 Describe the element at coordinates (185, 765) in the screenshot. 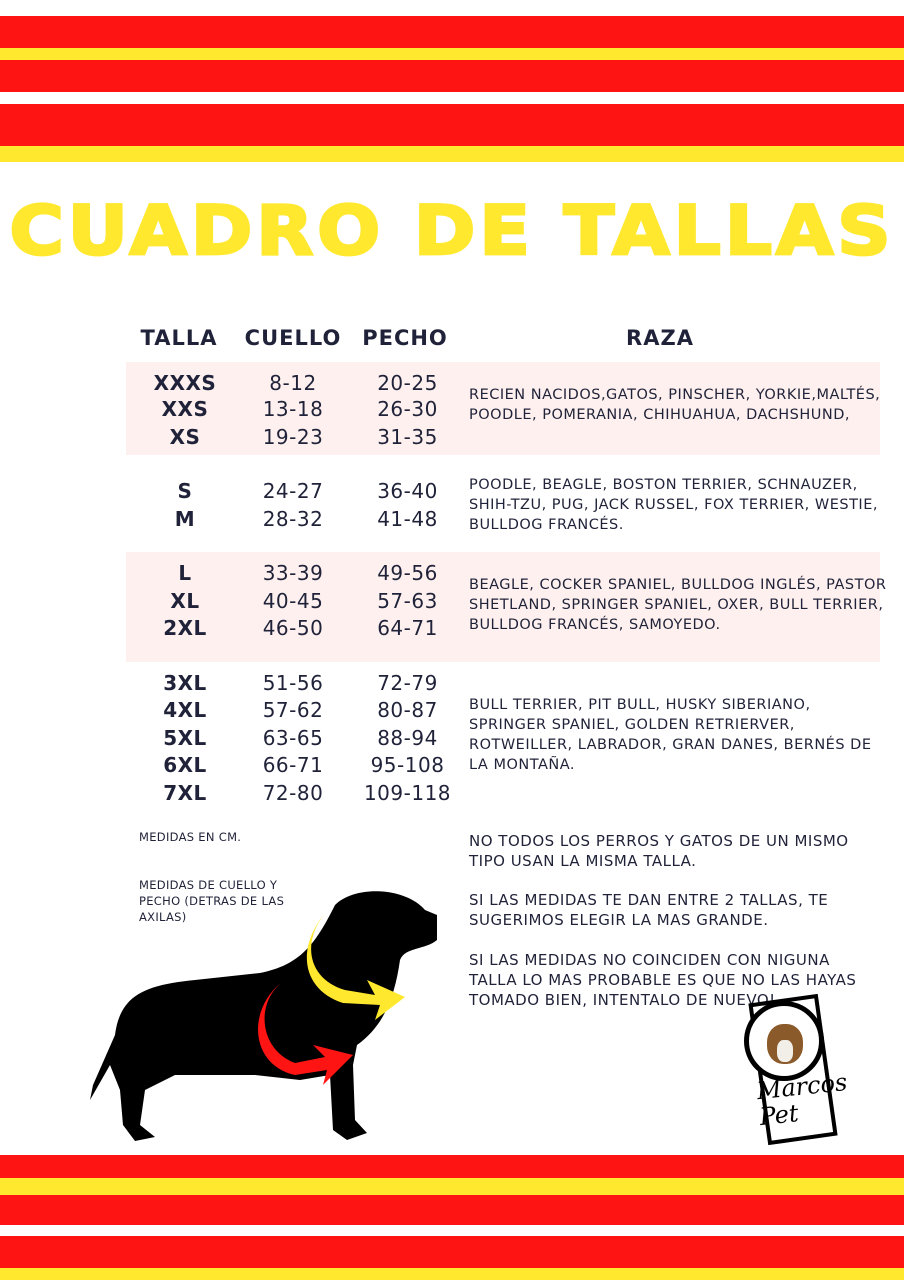

I see `size-cell: 6XL` at that location.